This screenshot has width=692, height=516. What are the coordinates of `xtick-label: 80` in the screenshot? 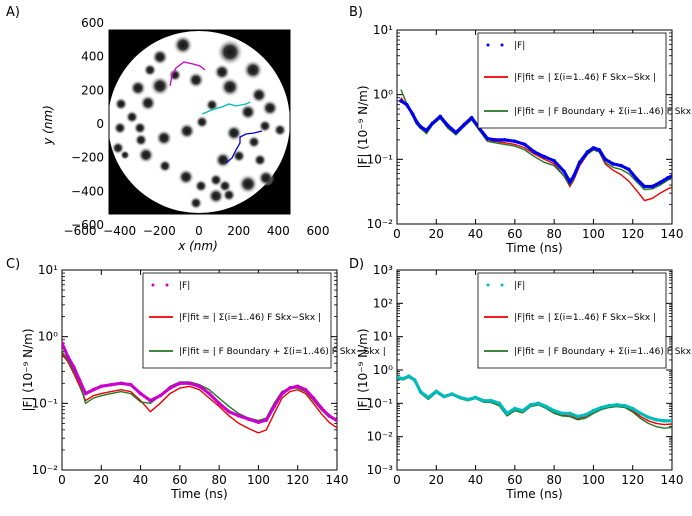 It's located at (554, 480).